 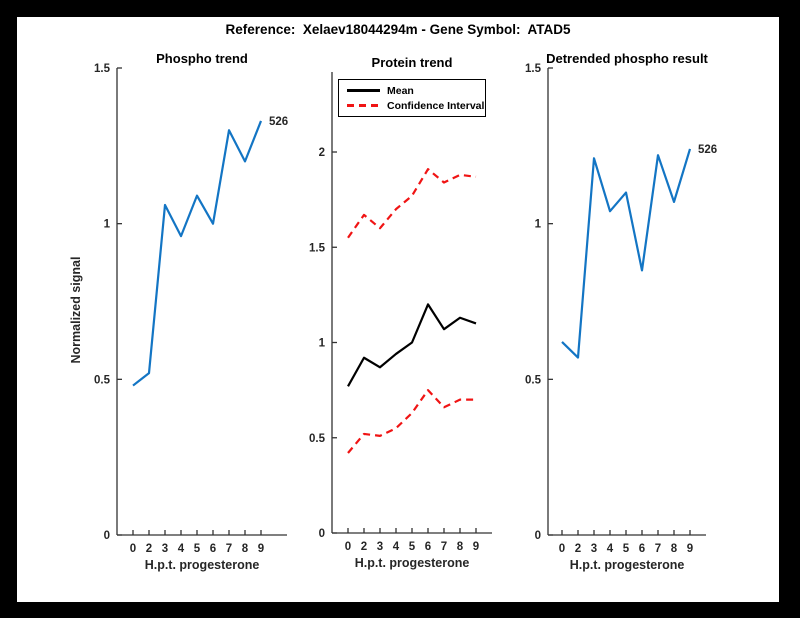 What do you see at coordinates (412, 563) in the screenshot?
I see `subplot2-x-axis-label: H.p.t. progesterone` at bounding box center [412, 563].